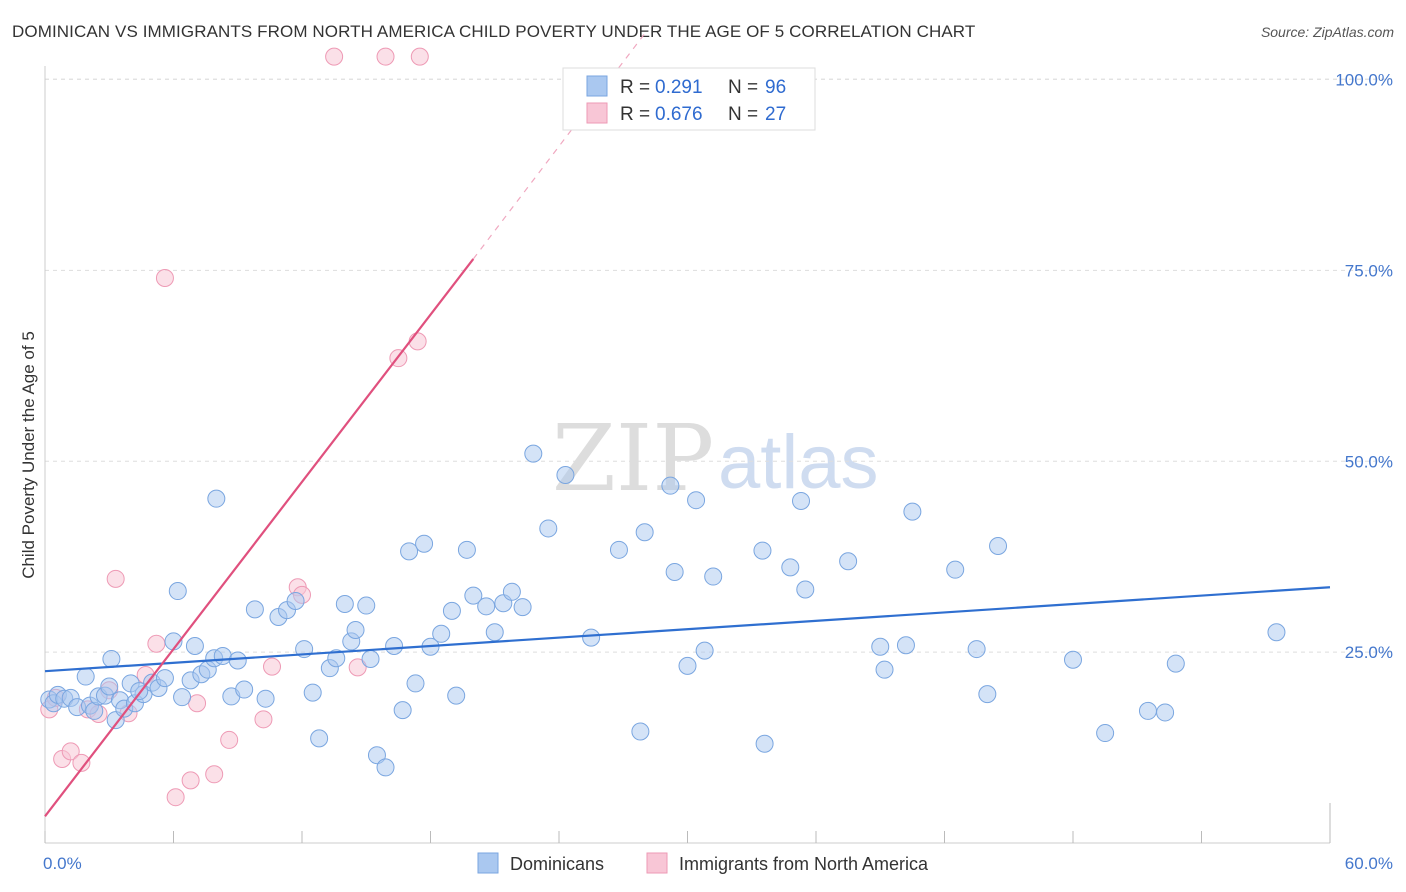  Describe the element at coordinates (679, 114) in the screenshot. I see `legend-r-value-2: 0.676` at that location.